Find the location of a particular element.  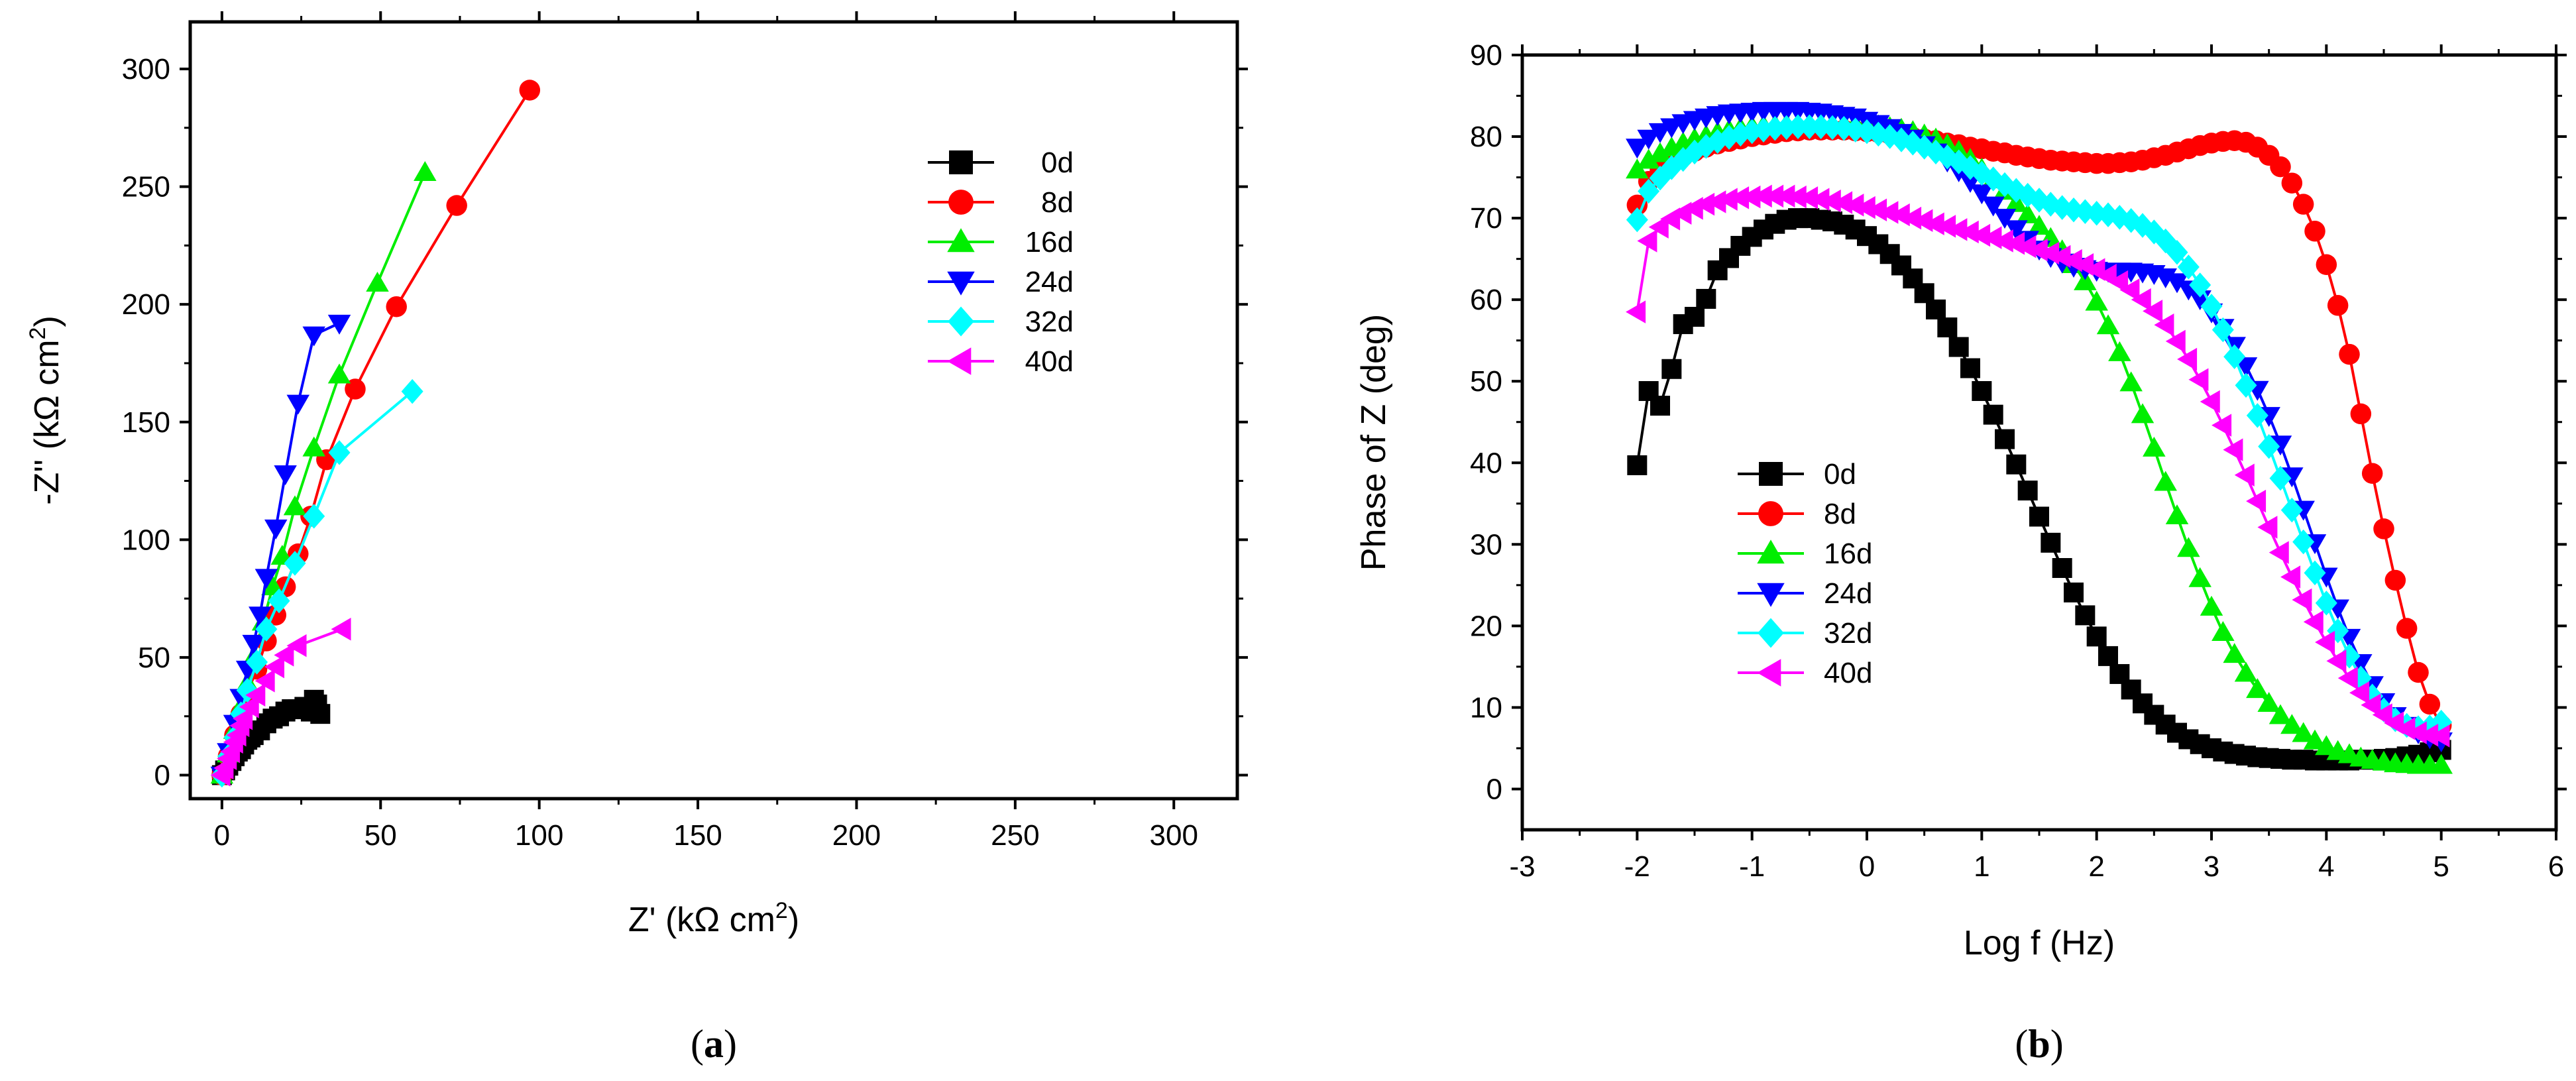

y-tick-label: 50 is located at coordinates (154, 658).